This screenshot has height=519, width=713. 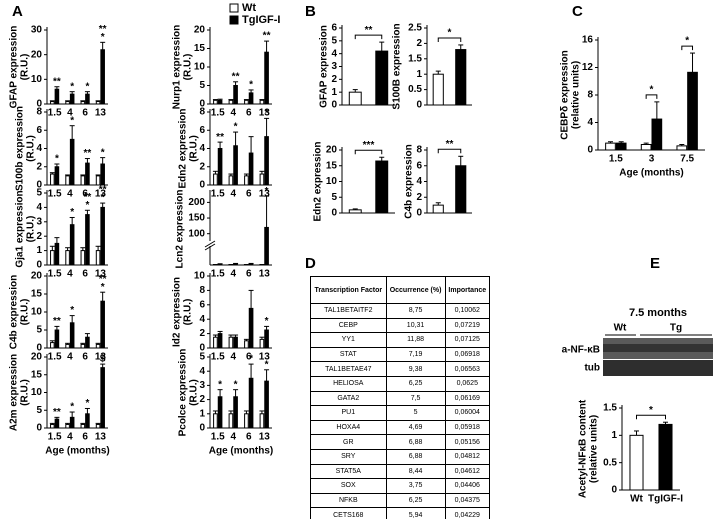 What do you see at coordinates (588, 40) in the screenshot?
I see `y-tick-label: 16` at bounding box center [588, 40].